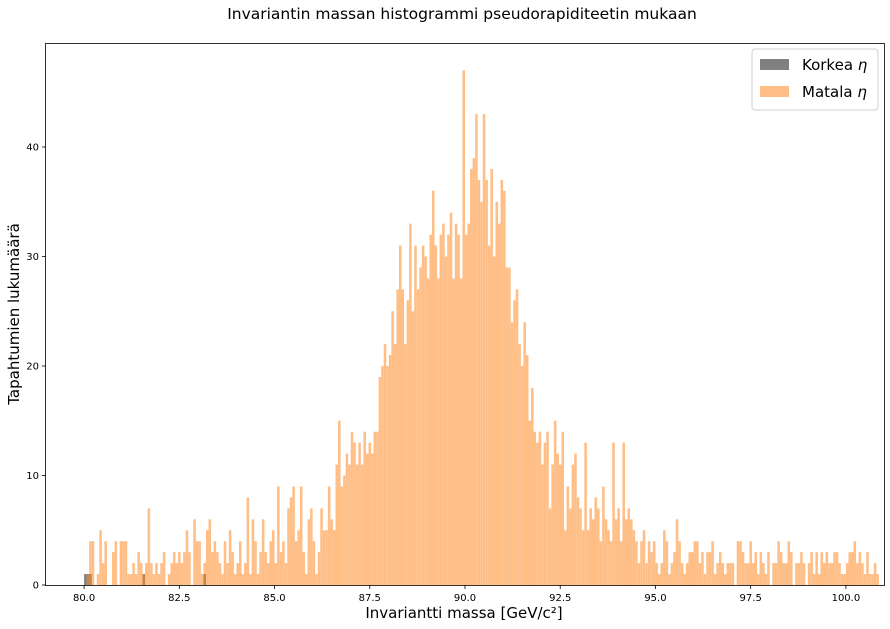  I want to click on legend-label-korkea: Korkea η, so click(835, 65).